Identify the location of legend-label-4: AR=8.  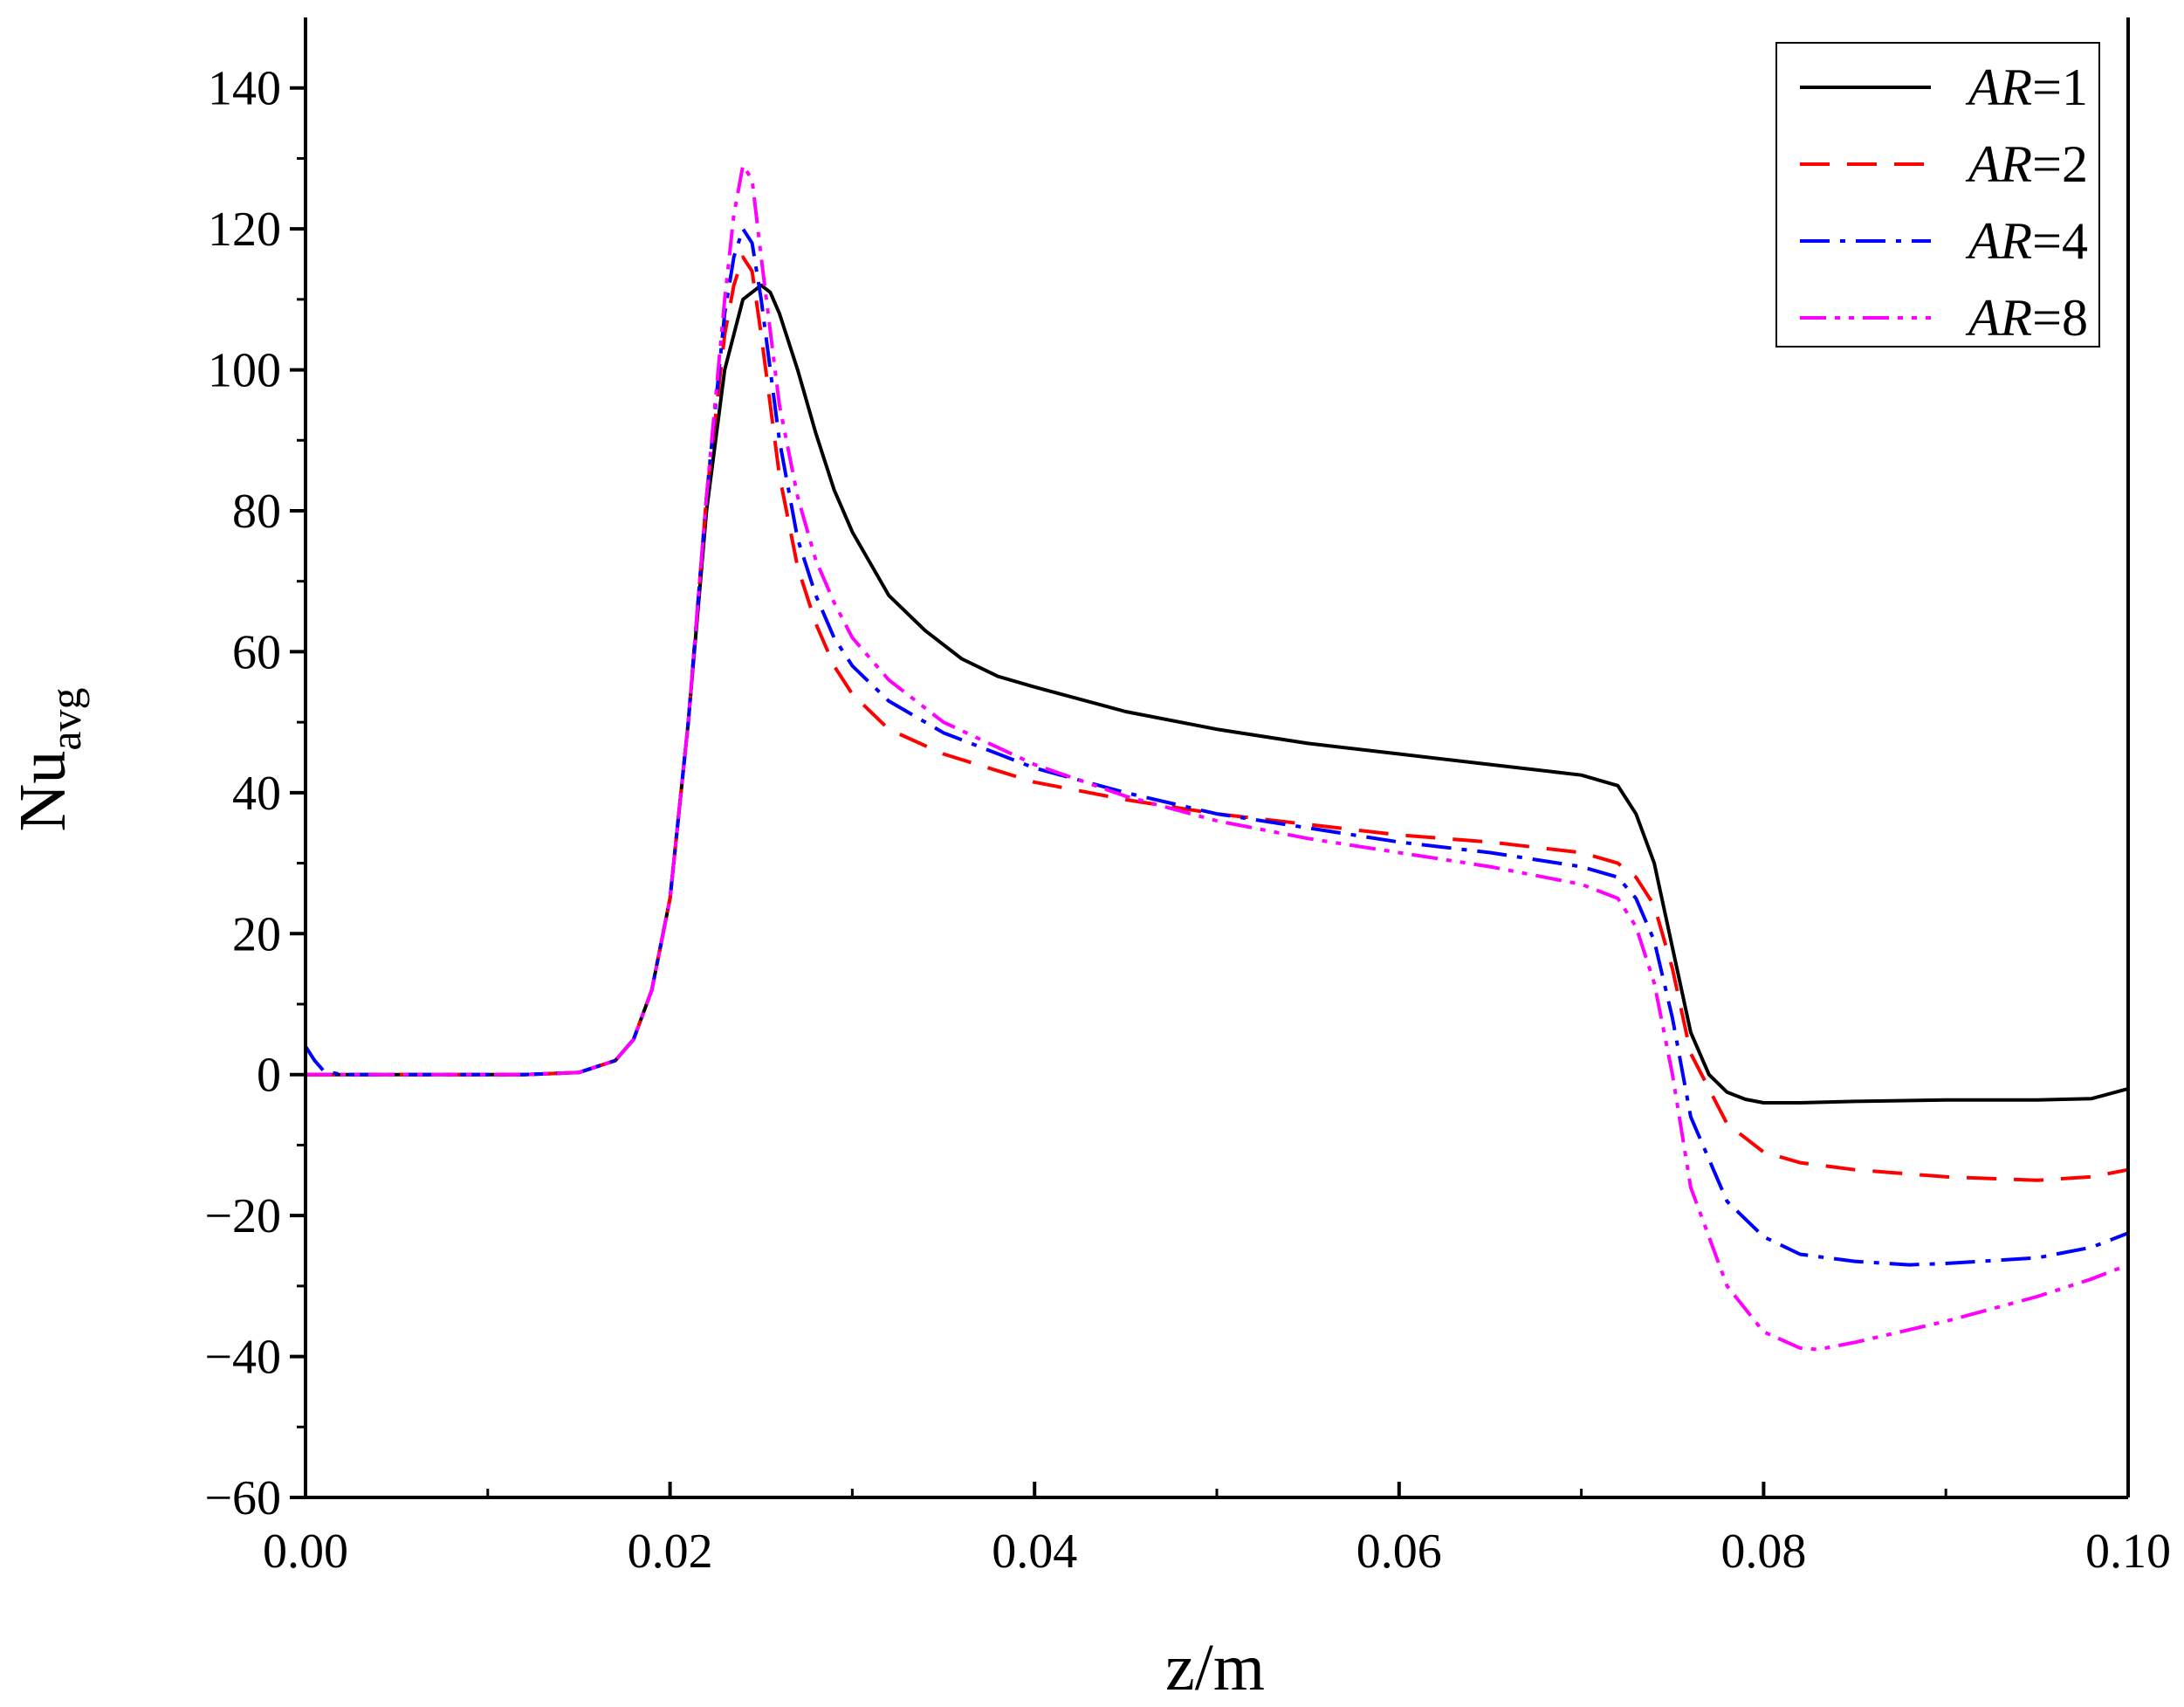
(2026, 318).